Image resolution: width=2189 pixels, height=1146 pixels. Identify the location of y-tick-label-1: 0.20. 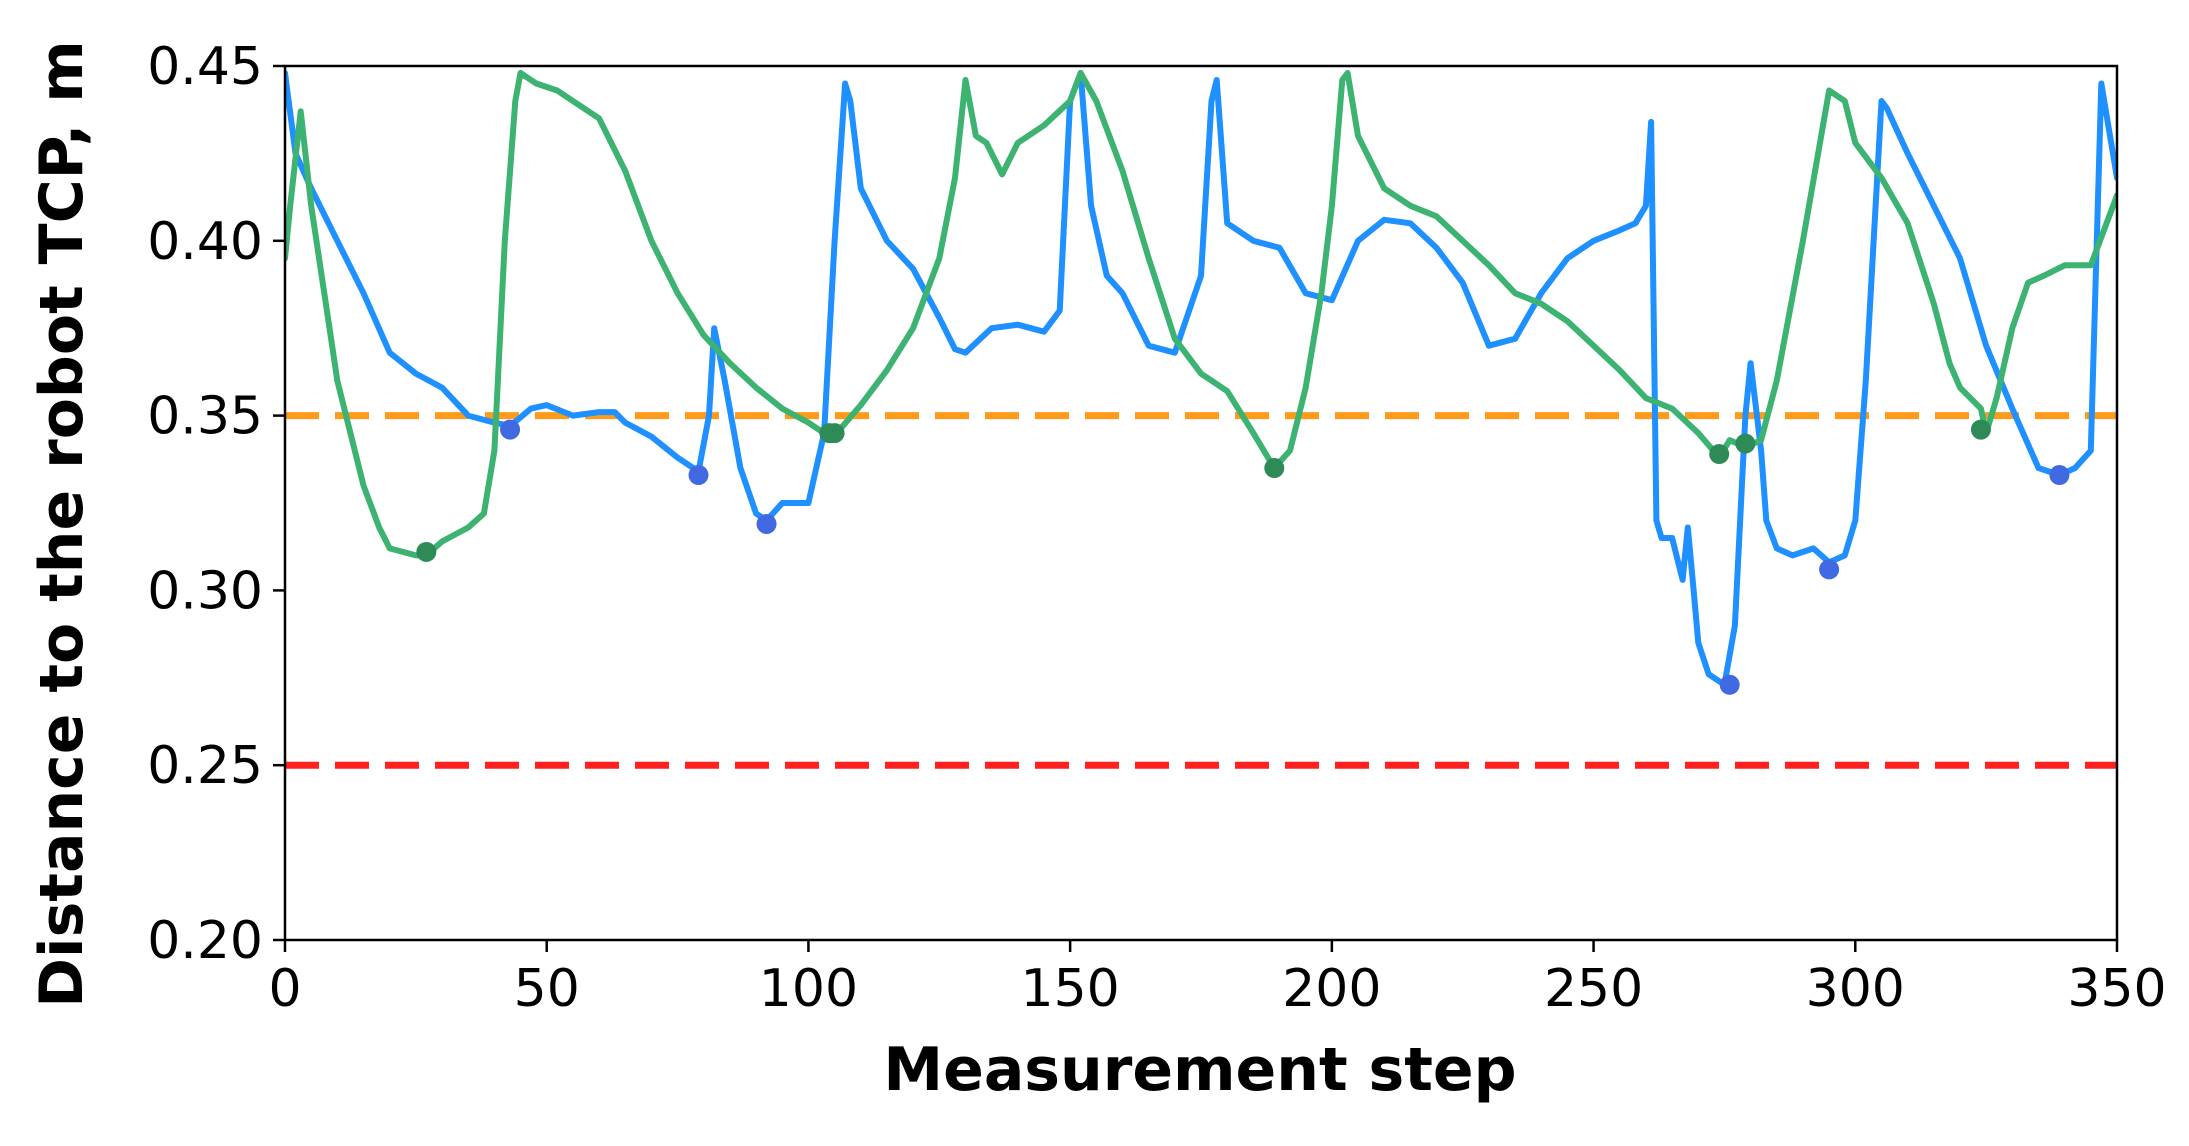
(205, 941).